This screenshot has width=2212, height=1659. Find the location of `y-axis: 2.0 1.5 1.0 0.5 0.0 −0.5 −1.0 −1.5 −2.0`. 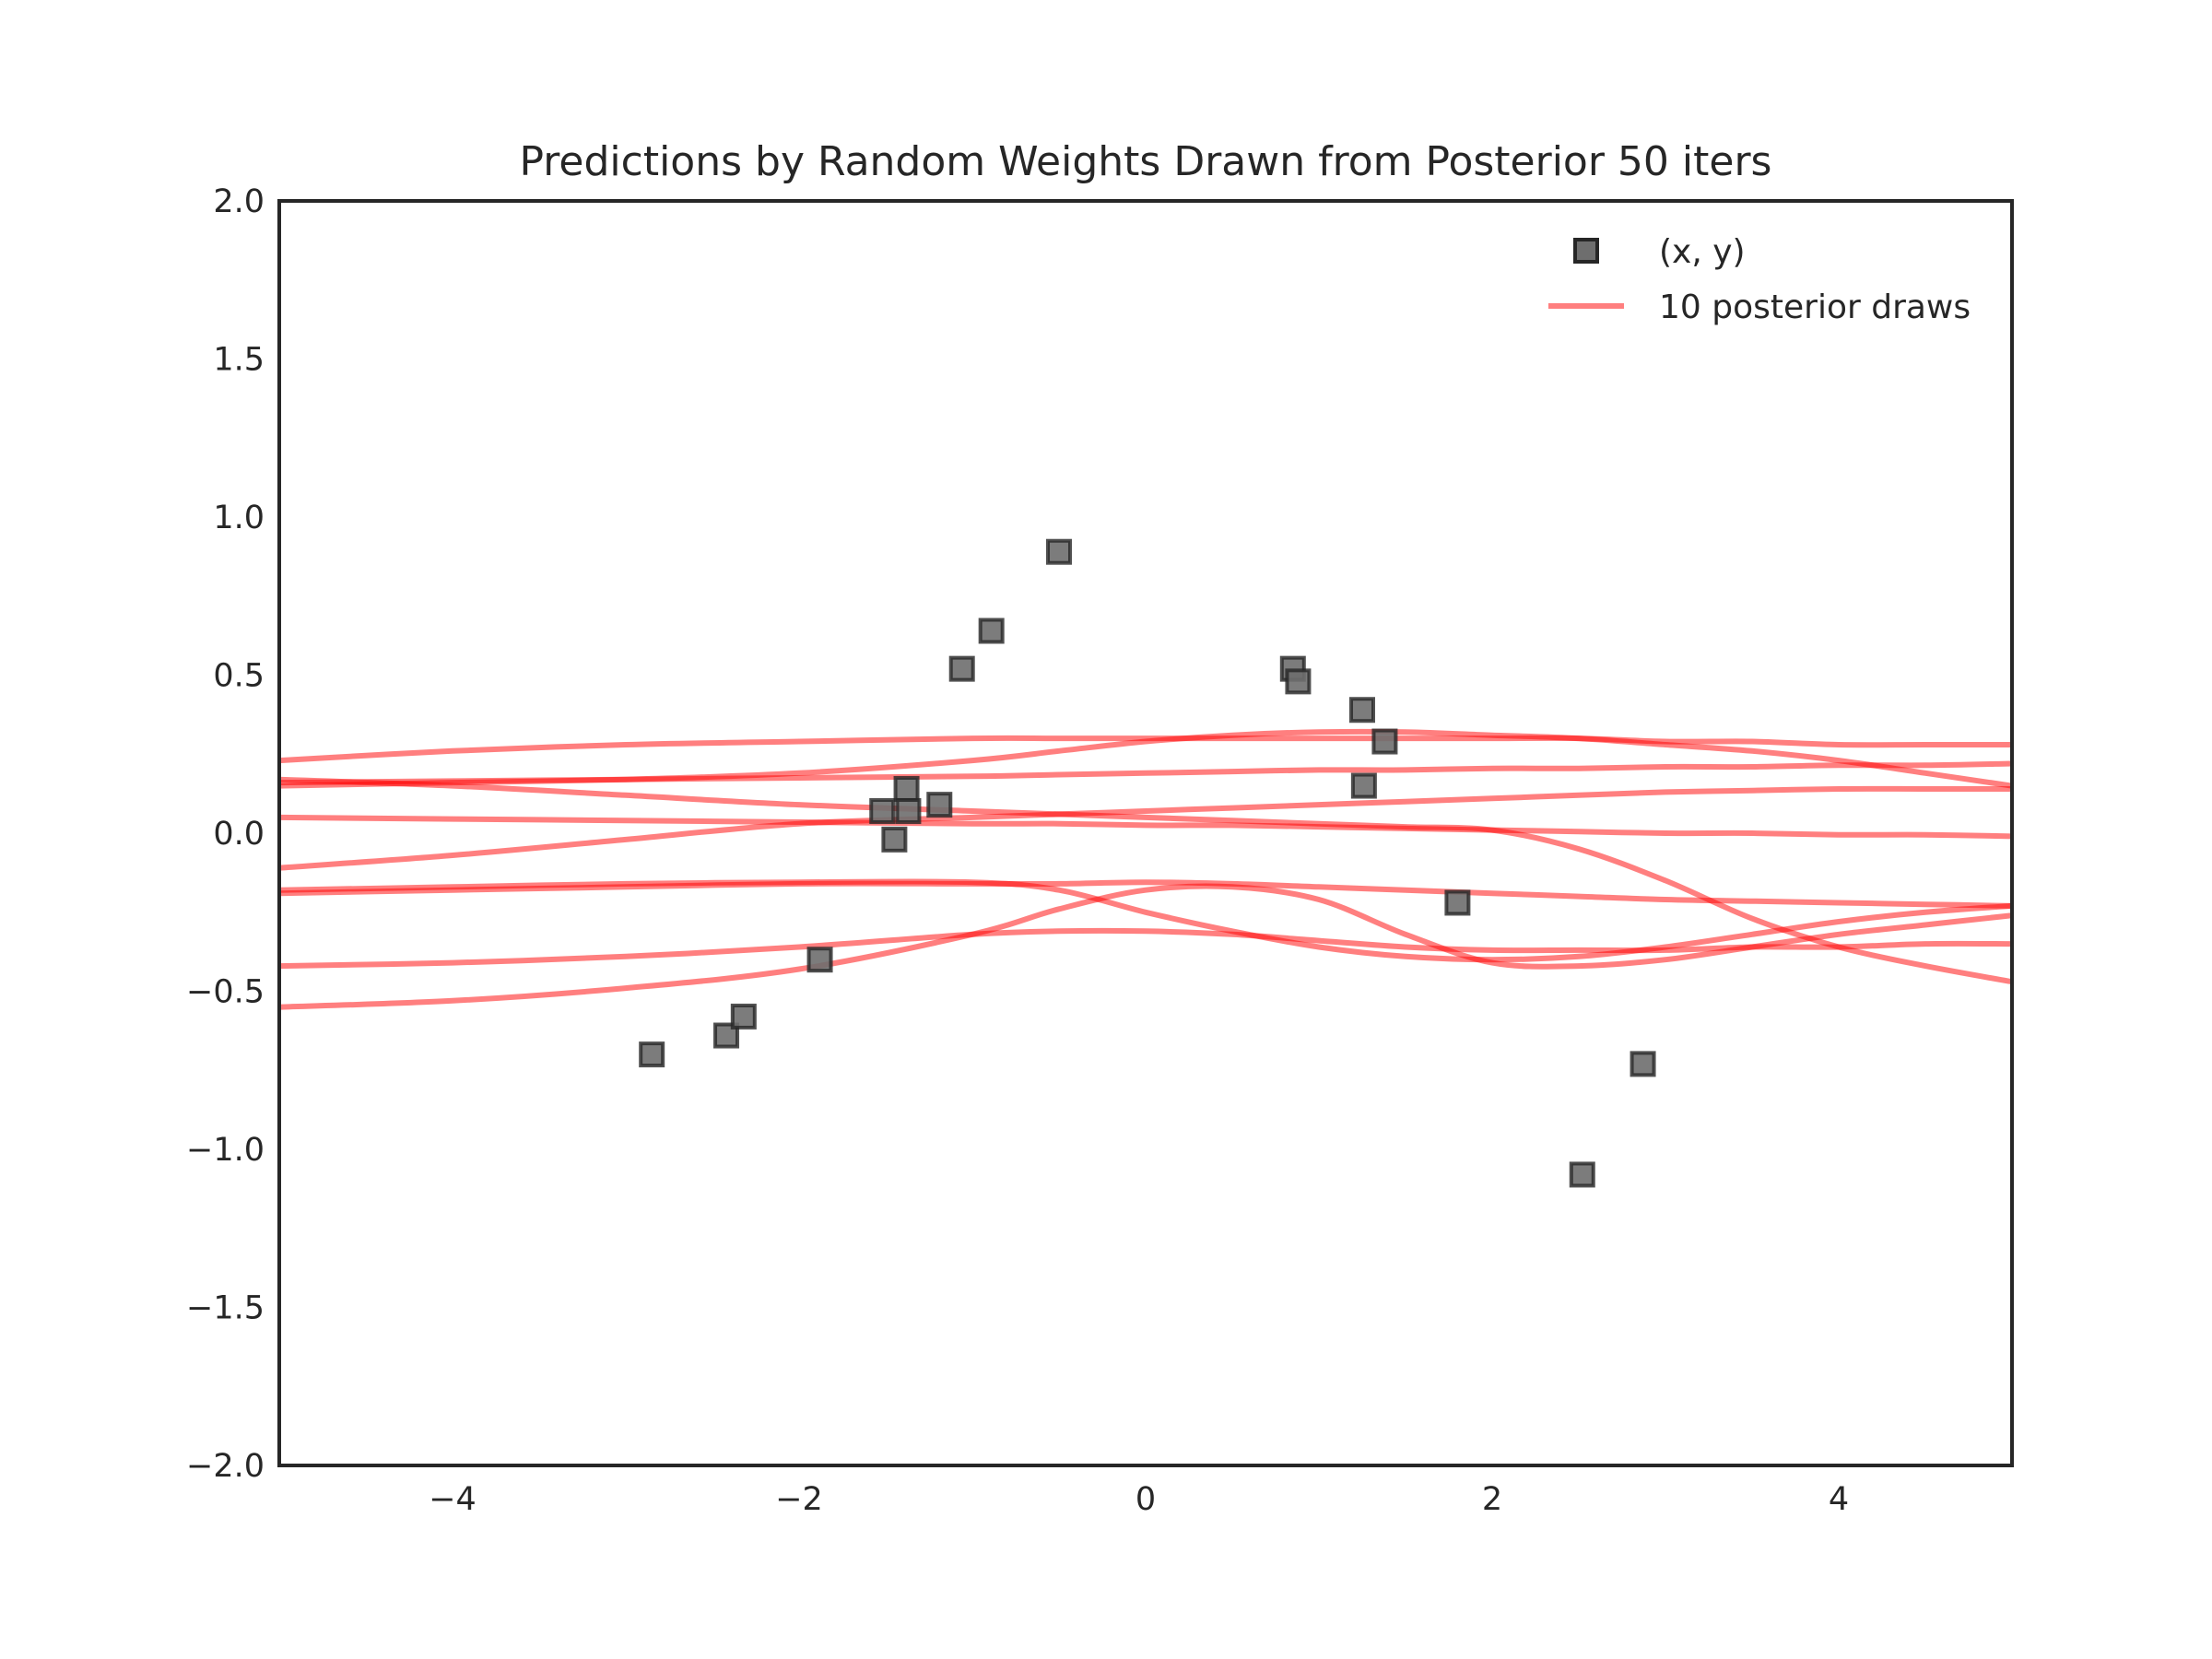

y-axis: 2.0 1.5 1.0 0.5 0.0 −0.5 −1.0 −1.5 −2.0 is located at coordinates (225, 834).